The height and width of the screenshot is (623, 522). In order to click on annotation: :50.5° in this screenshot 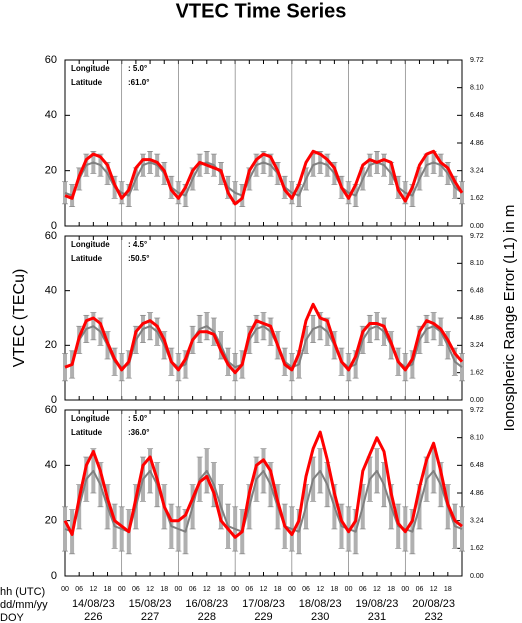, I will do `click(138, 258)`.